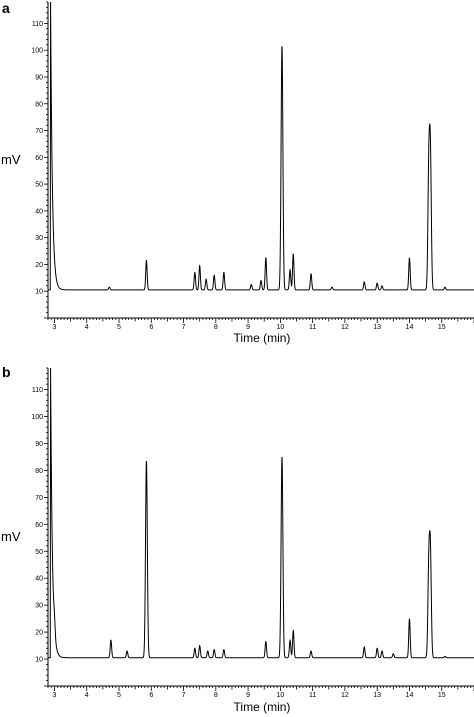 This screenshot has width=474, height=717. What do you see at coordinates (262, 338) in the screenshot?
I see `x-axis-label-a: Time (min)` at bounding box center [262, 338].